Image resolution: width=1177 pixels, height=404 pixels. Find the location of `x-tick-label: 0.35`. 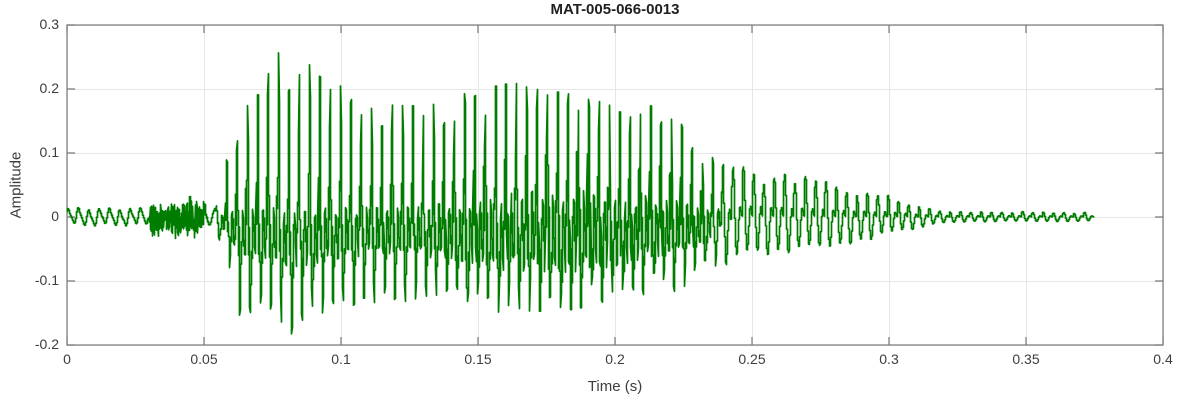

x-tick-label: 0.35 is located at coordinates (1026, 359).